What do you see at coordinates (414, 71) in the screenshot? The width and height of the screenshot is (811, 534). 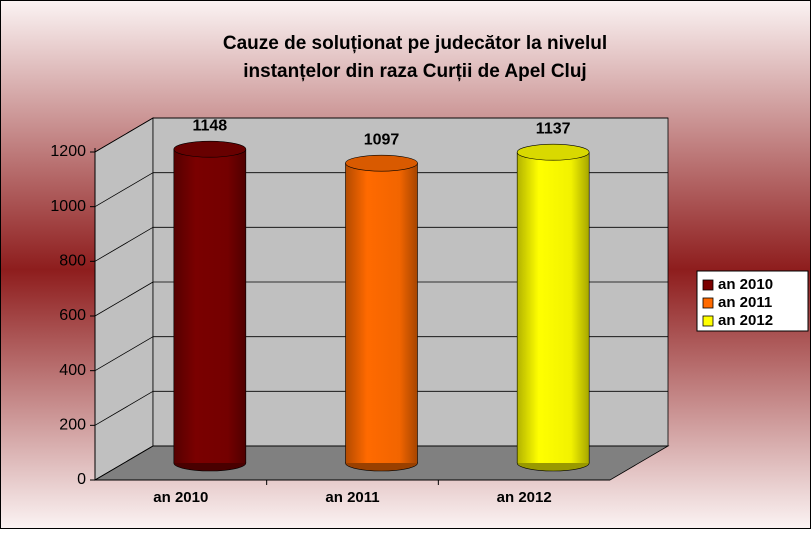 I see `chart-title: instanțelor din raza Curții de Apel Cluj` at bounding box center [414, 71].